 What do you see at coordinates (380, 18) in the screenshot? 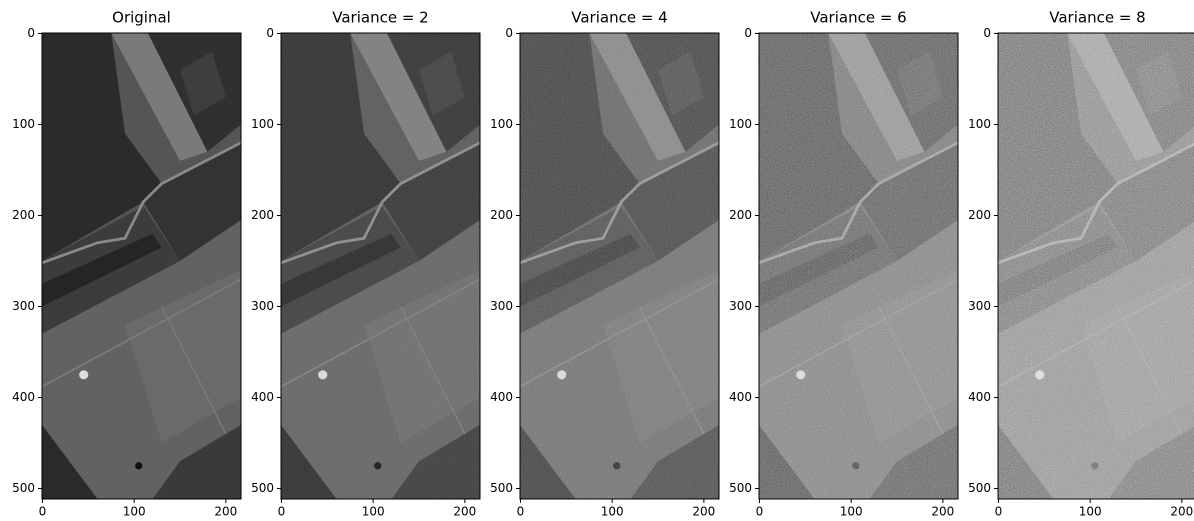
I see `panel-title: Variance = 2` at bounding box center [380, 18].